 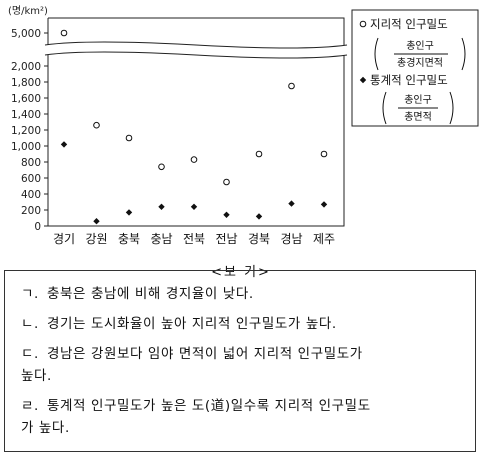 I want to click on x-tick-label: 전북, so click(x=194, y=239).